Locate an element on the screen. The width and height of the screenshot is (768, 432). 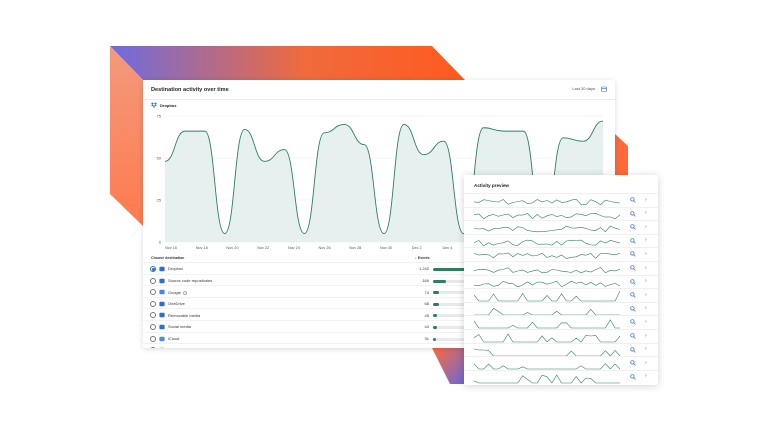
usb-icon is located at coordinates (162, 315).